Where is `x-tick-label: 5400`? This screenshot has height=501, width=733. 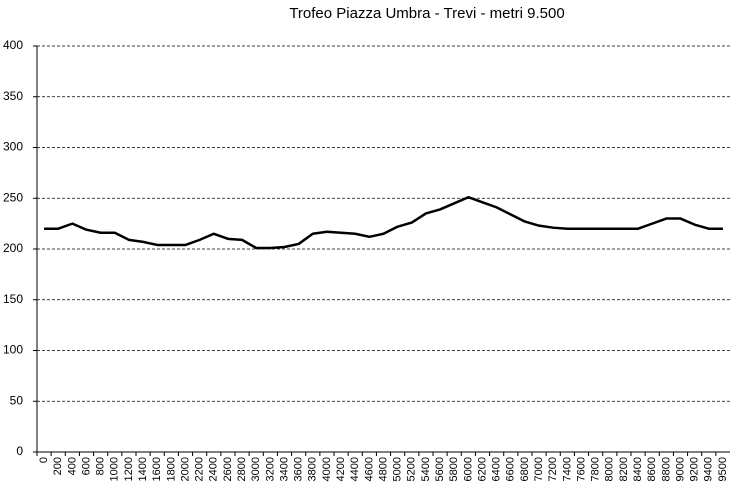 x-tick-label: 5400 is located at coordinates (426, 469).